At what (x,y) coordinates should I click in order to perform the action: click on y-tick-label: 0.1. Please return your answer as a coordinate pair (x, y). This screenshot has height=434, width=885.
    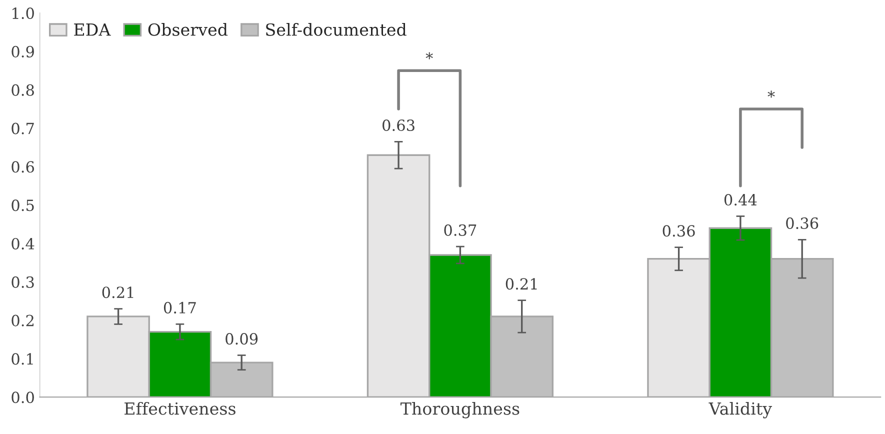
    Looking at the image, I should click on (22, 359).